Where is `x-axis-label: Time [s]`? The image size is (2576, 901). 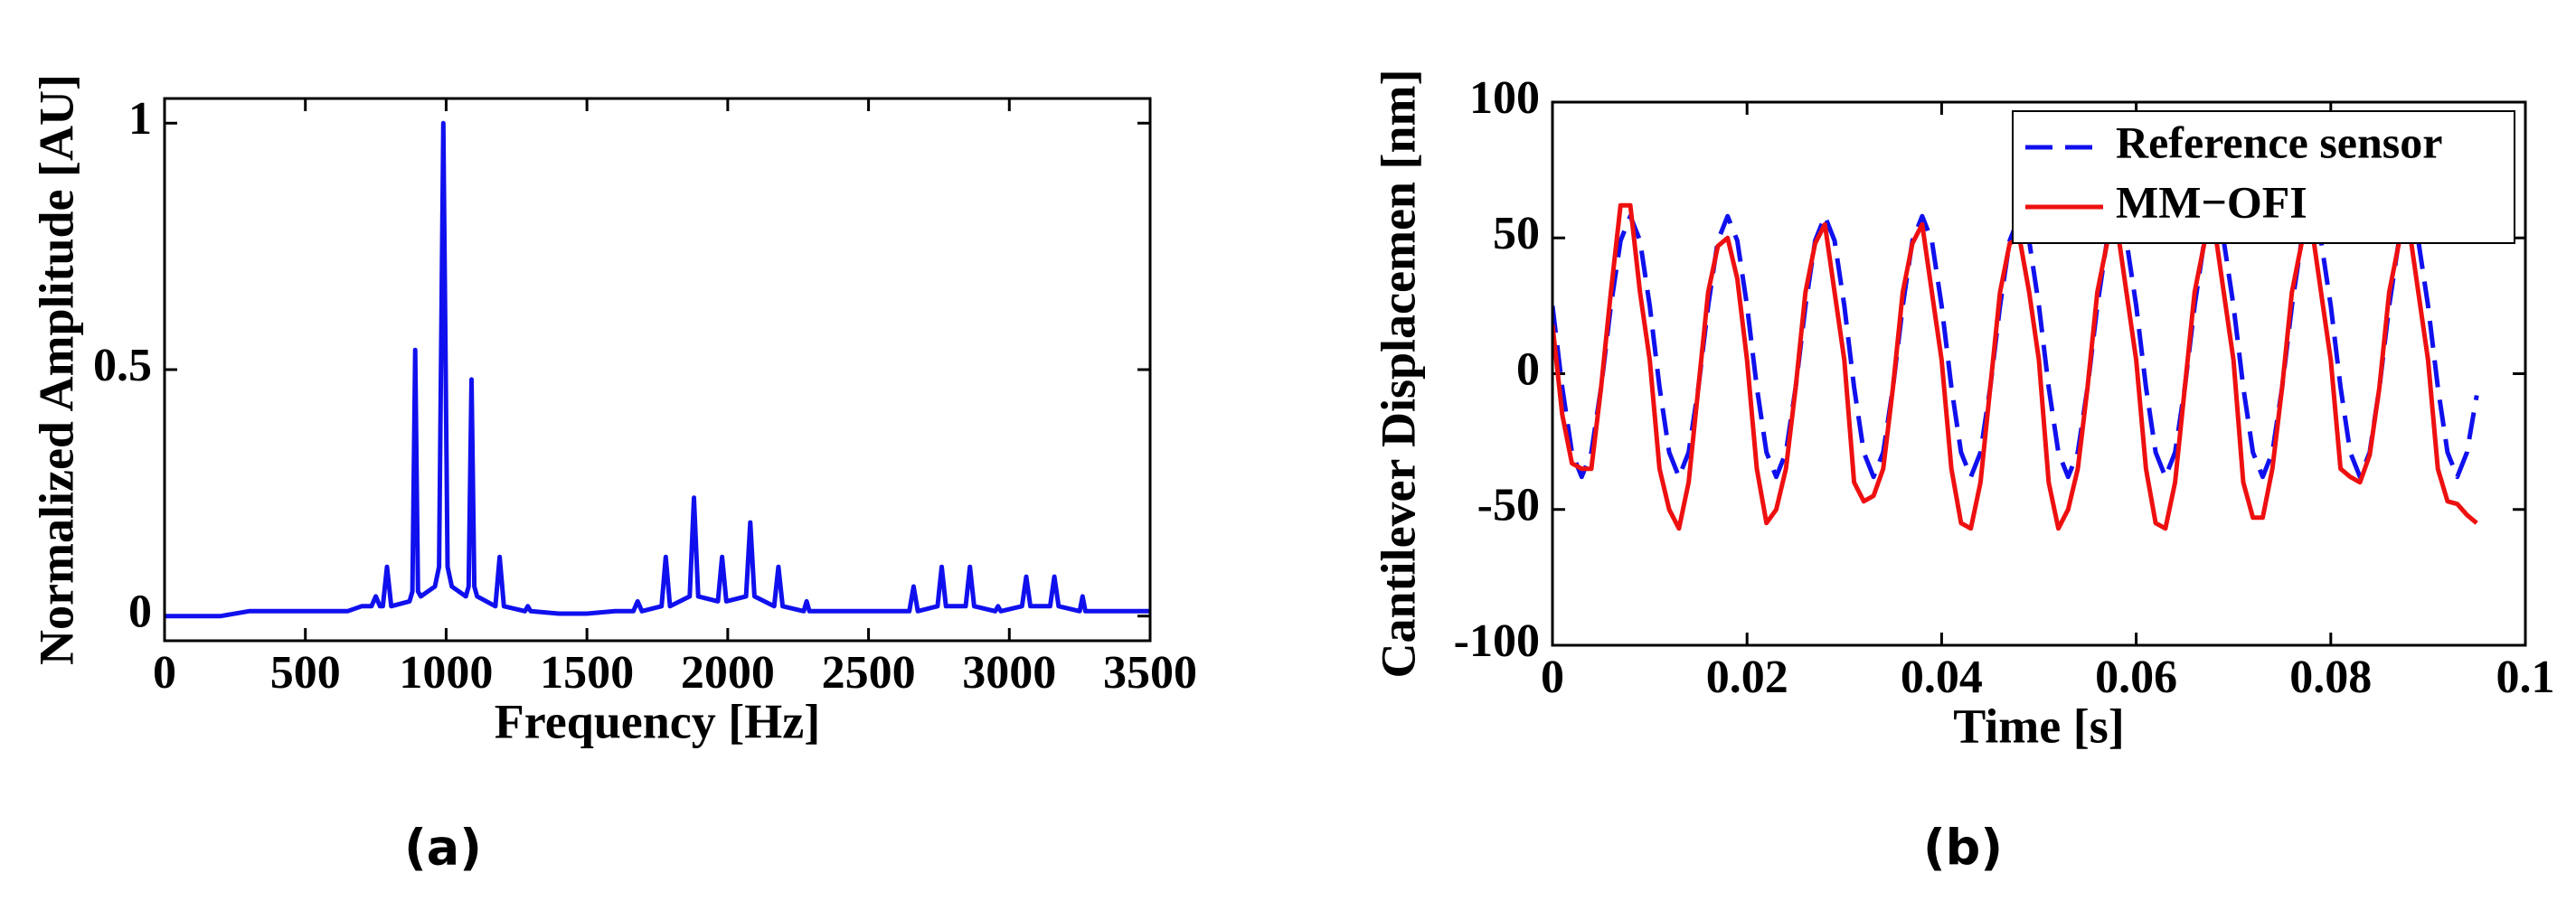
x-axis-label: Time [s] is located at coordinates (2038, 726).